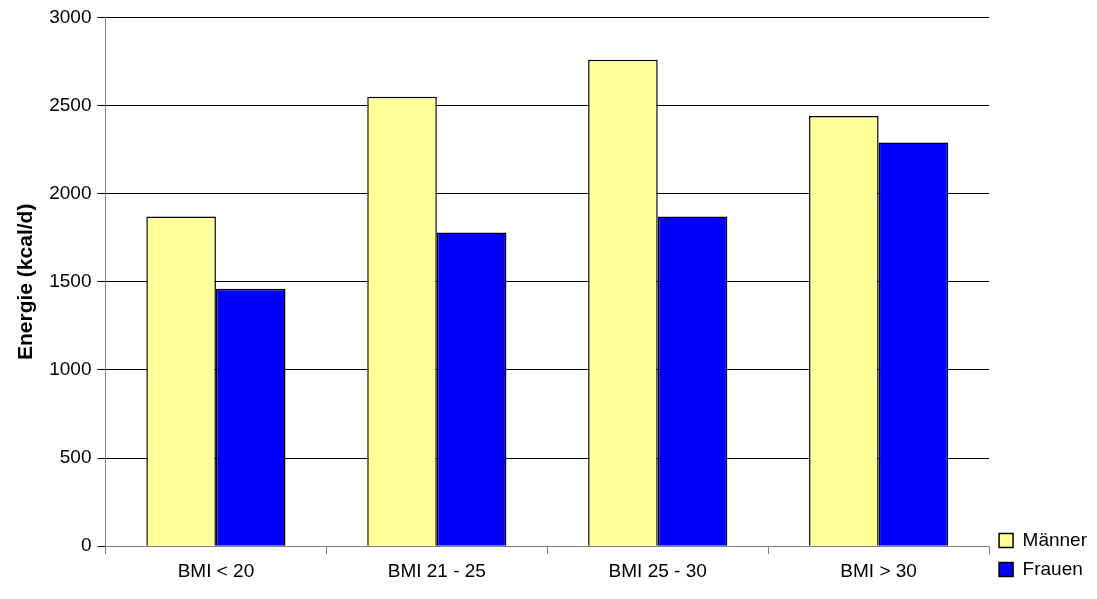 The width and height of the screenshot is (1097, 599). I want to click on y-axis-title: Energie (kcal/d), so click(25, 281).